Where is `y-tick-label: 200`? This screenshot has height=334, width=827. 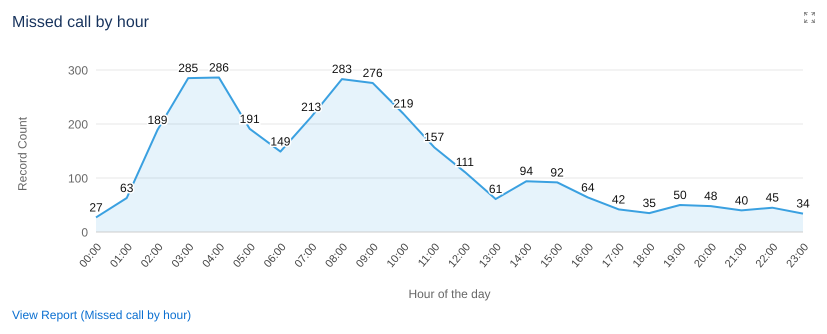 y-tick-label: 200 is located at coordinates (78, 124).